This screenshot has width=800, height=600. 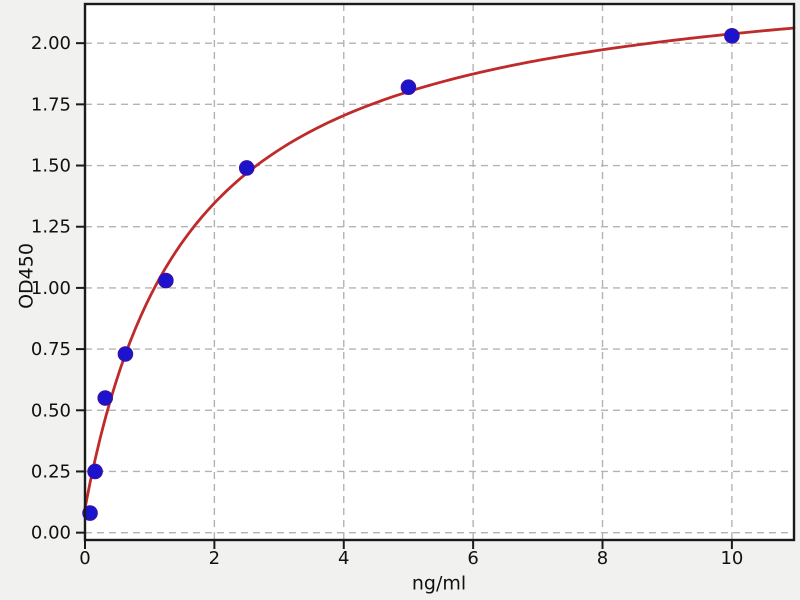 What do you see at coordinates (246, 168) in the screenshot?
I see `data-point-2.5` at bounding box center [246, 168].